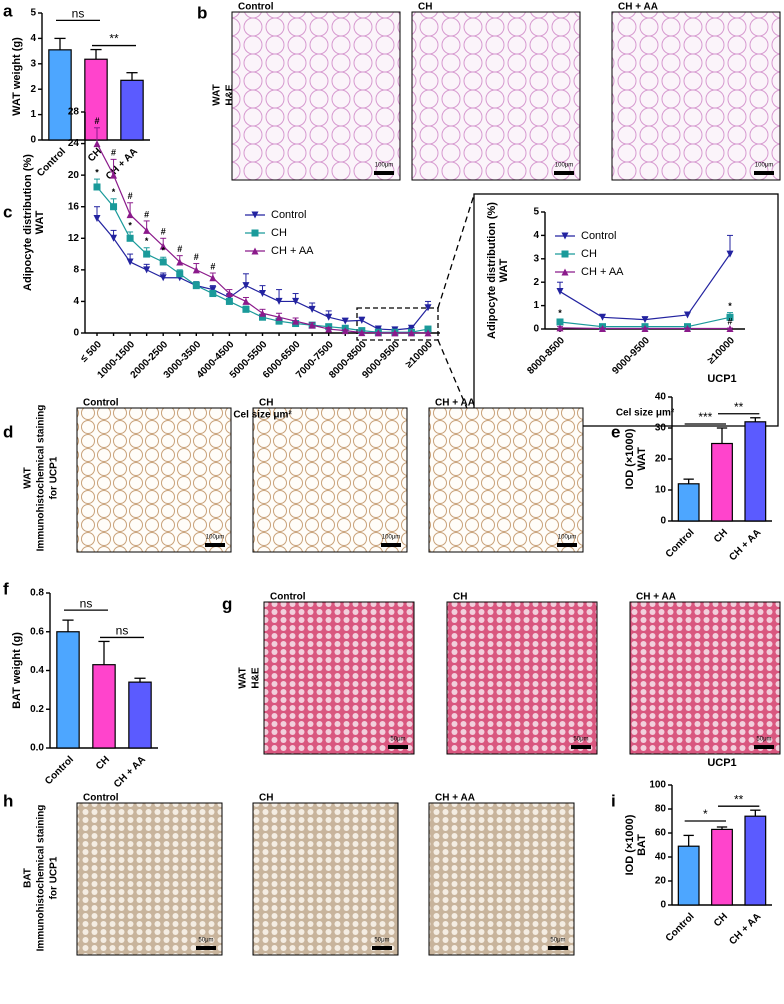  I want to click on y-tick-label: 0.4, so click(37, 670).